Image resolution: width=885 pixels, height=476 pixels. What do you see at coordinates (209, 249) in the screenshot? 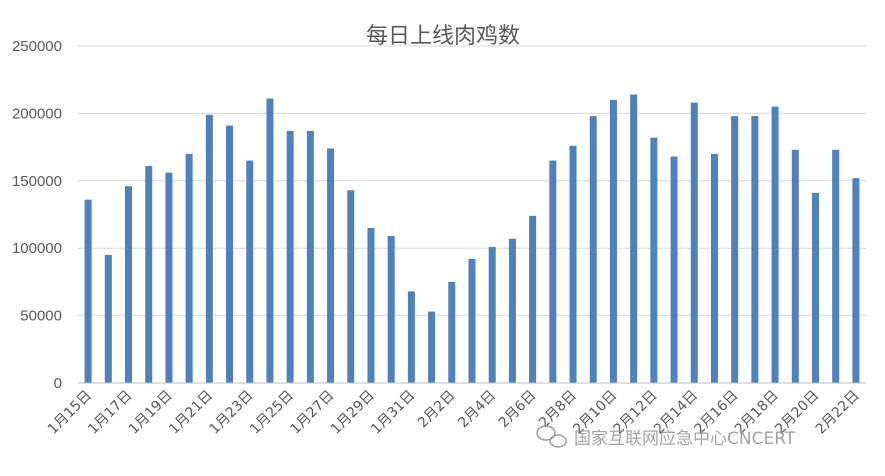
I see `bar-1月21日` at bounding box center [209, 249].